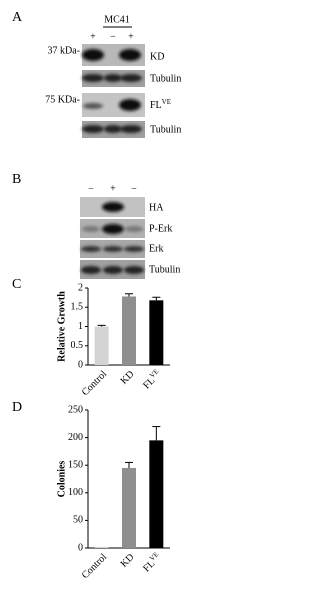 The width and height of the screenshot is (320, 600). What do you see at coordinates (16, 179) in the screenshot?
I see `panel-label: B` at bounding box center [16, 179].